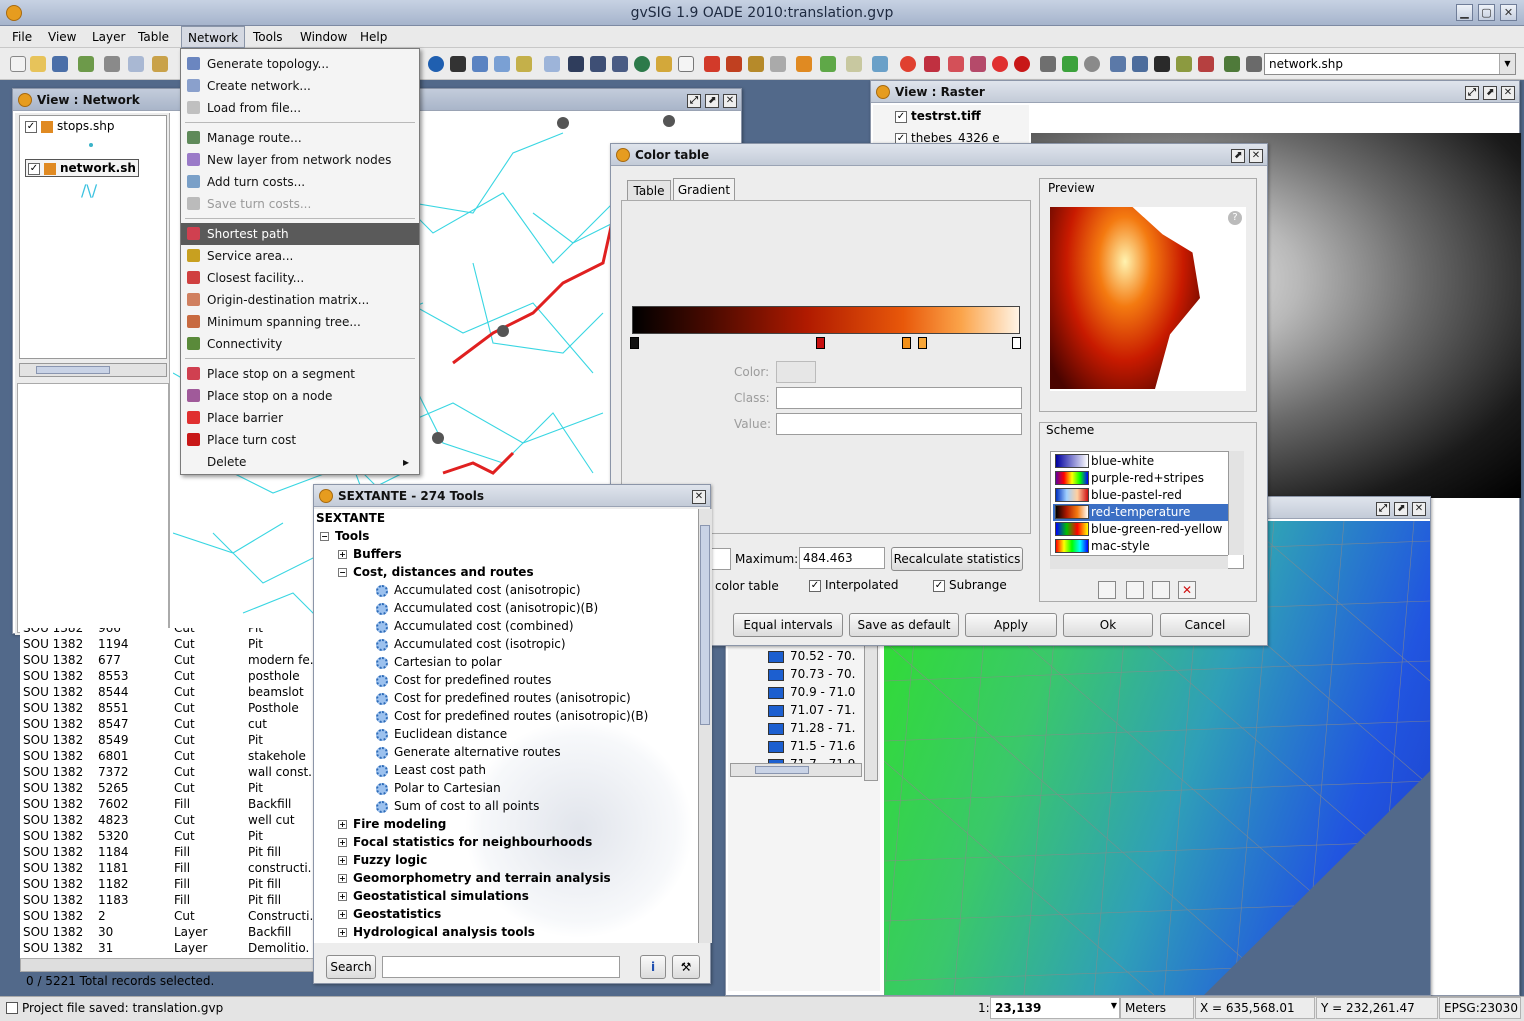  What do you see at coordinates (300, 234) in the screenshot?
I see `network-menu-item-7: Shortest path` at bounding box center [300, 234].